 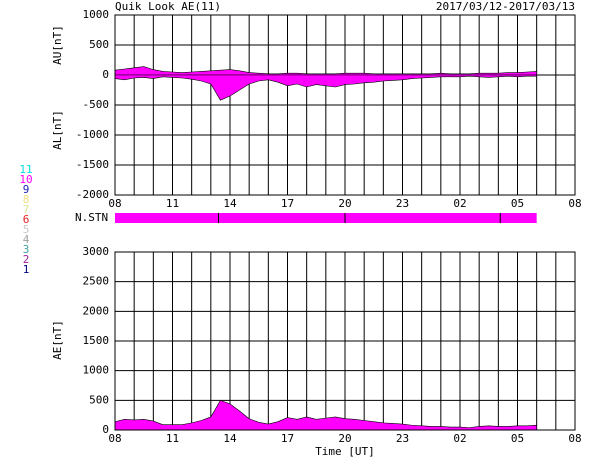 I want to click on x-axis-label: Time [UT], so click(x=345, y=451).